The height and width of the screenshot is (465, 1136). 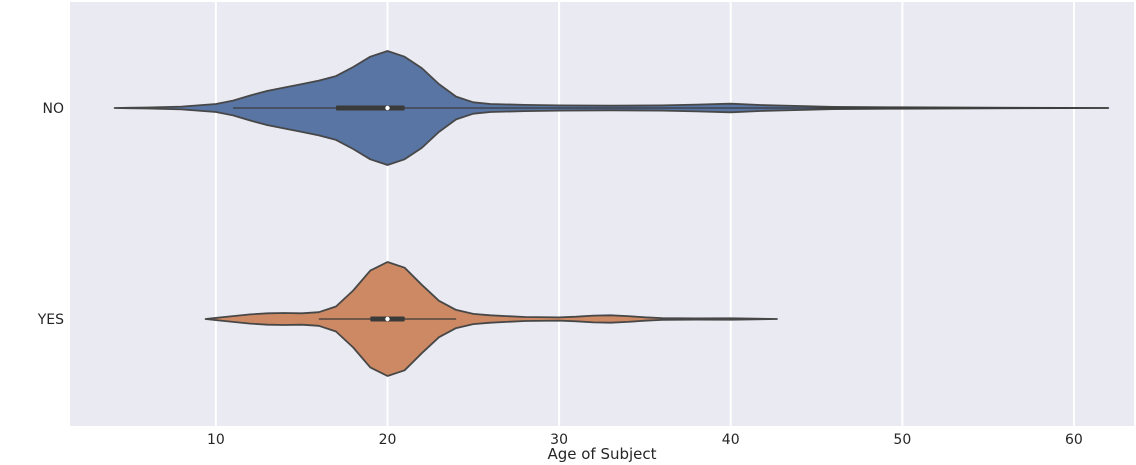 I want to click on x-axis-label: Age of Subject, so click(x=601, y=454).